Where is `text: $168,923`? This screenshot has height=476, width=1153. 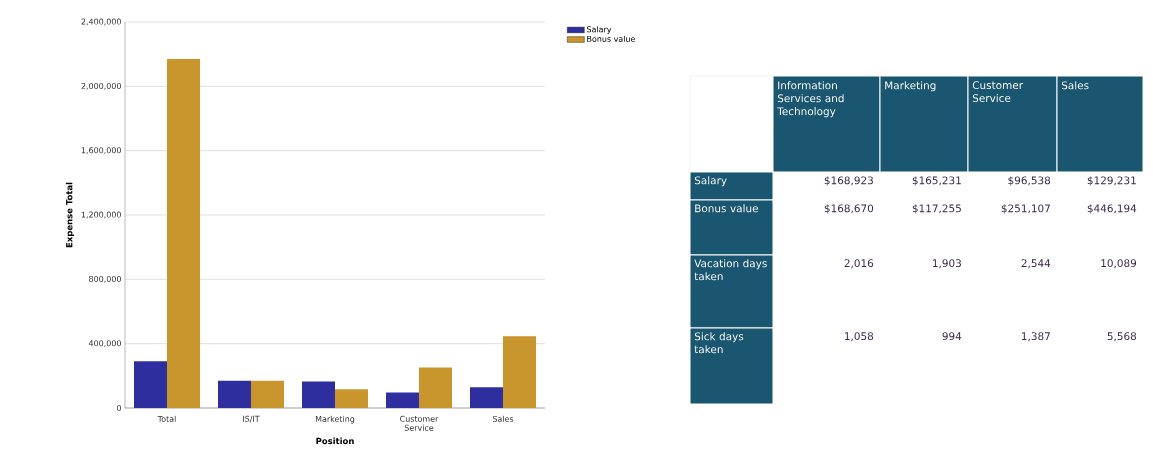 text: $168,923 is located at coordinates (848, 181).